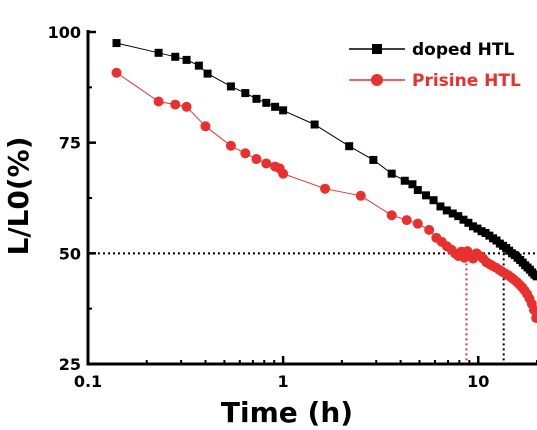  I want to click on x-tick-label: 10, so click(478, 381).